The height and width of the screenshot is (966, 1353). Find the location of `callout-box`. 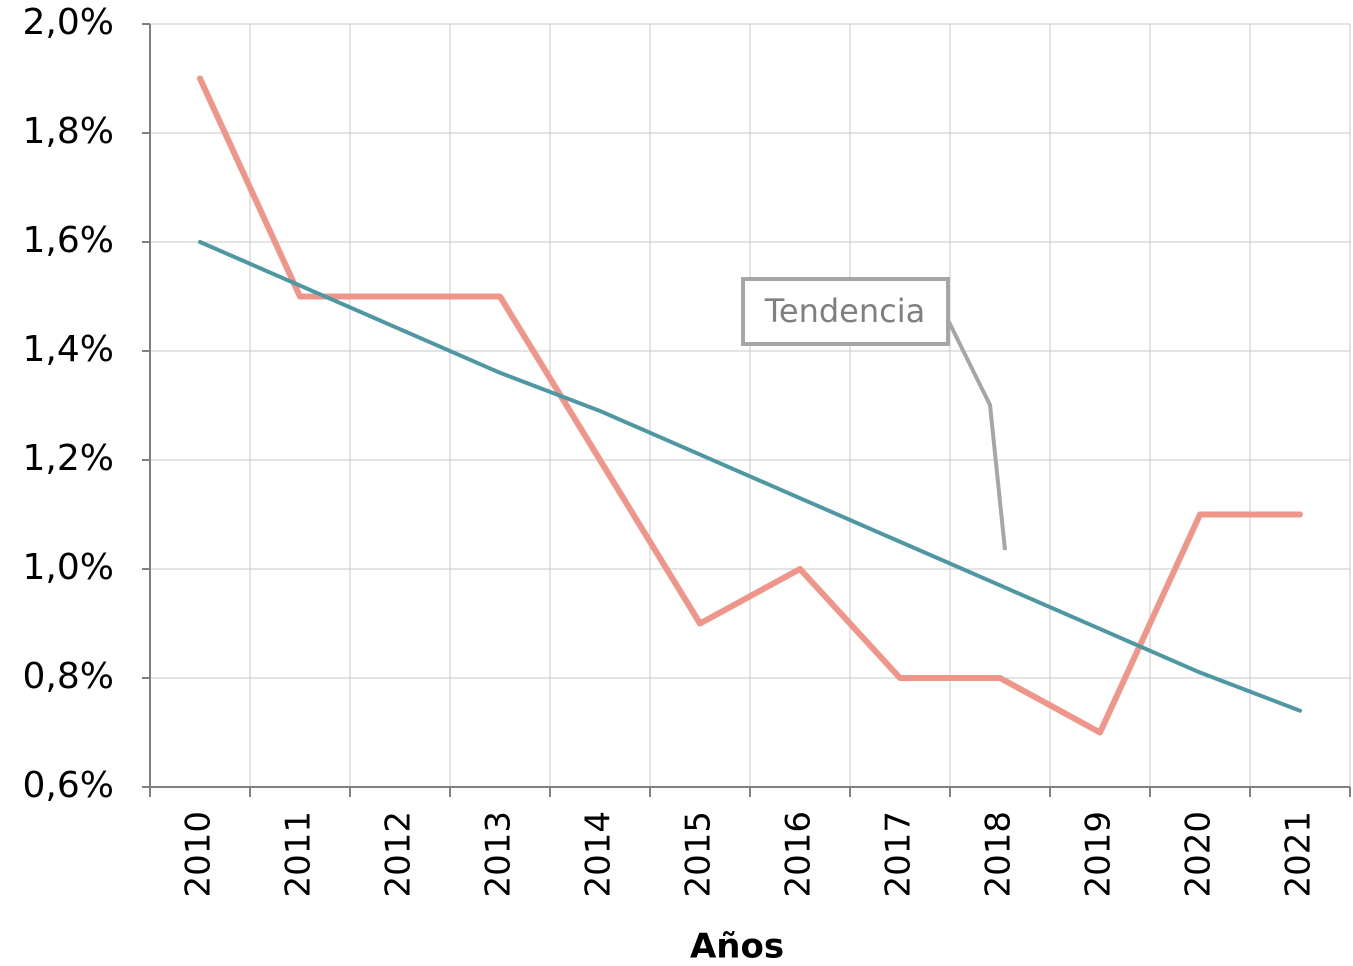

callout-box is located at coordinates (845, 311).